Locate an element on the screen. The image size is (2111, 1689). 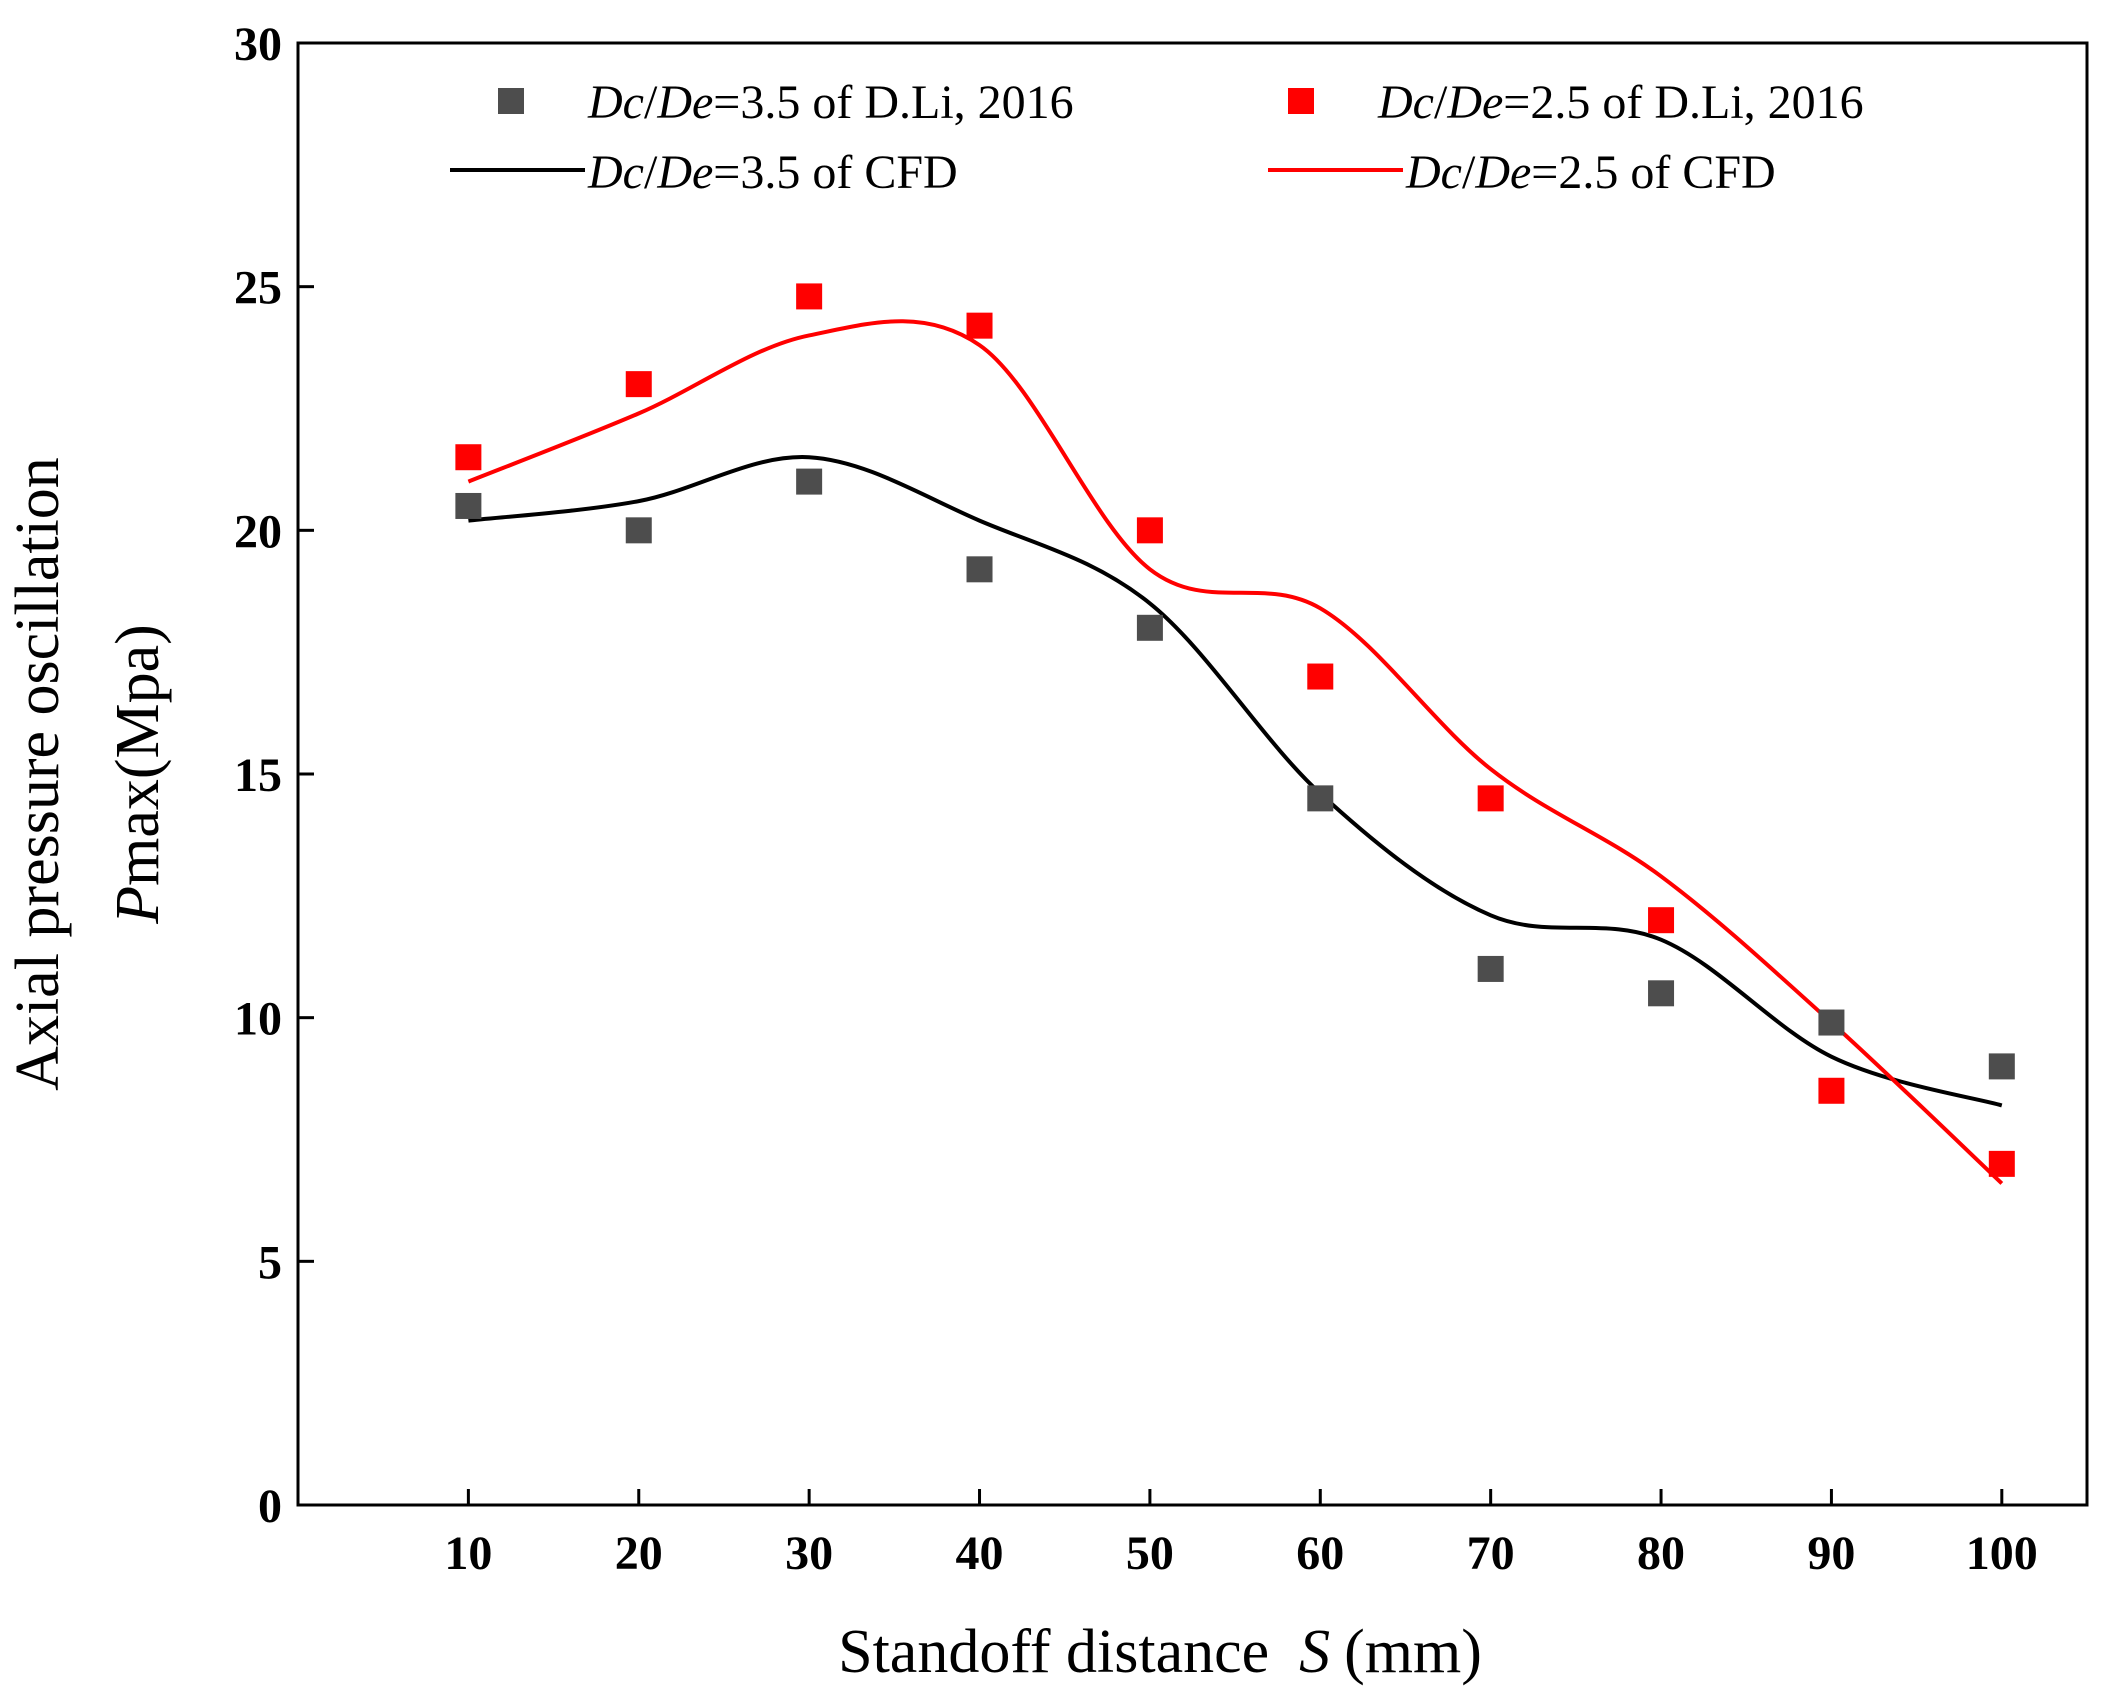
legend-label-s2: Dc/De=3.5 of CFD is located at coordinates (772, 172).